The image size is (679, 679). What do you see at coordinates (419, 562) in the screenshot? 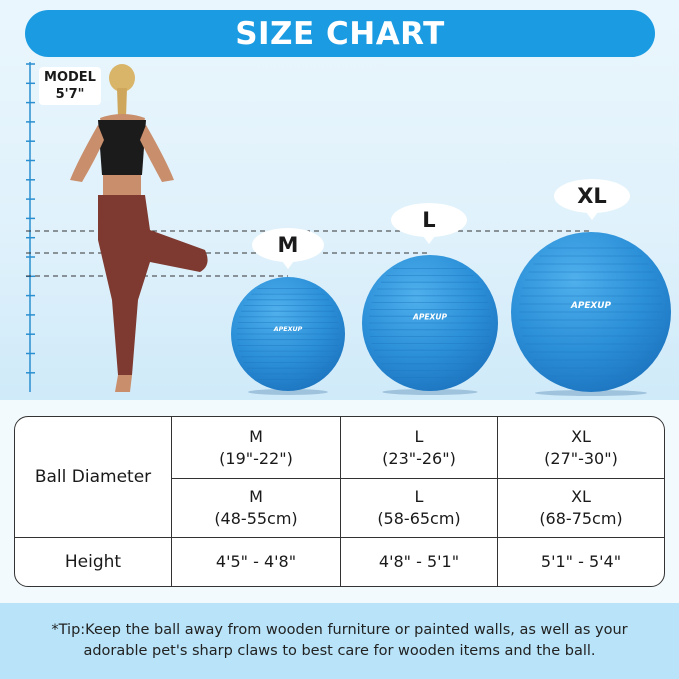
I see `cell-l-height: 4'8" - 5'1"` at bounding box center [419, 562].